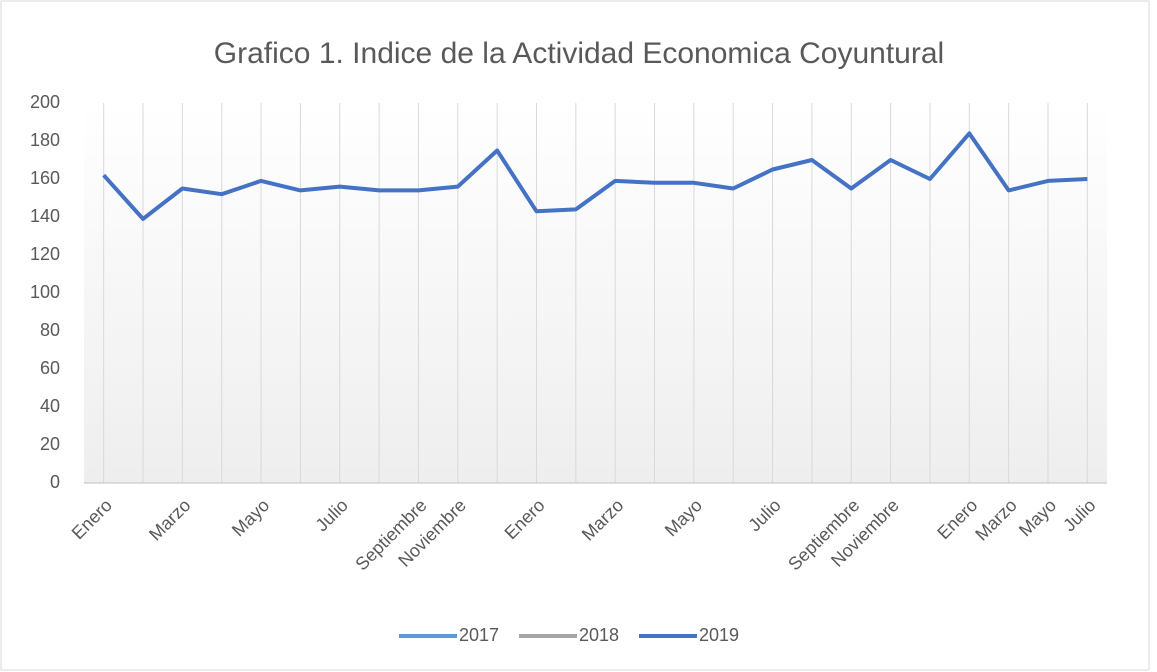 The width and height of the screenshot is (1157, 672). Describe the element at coordinates (599, 635) in the screenshot. I see `legend-label: 2018` at that location.